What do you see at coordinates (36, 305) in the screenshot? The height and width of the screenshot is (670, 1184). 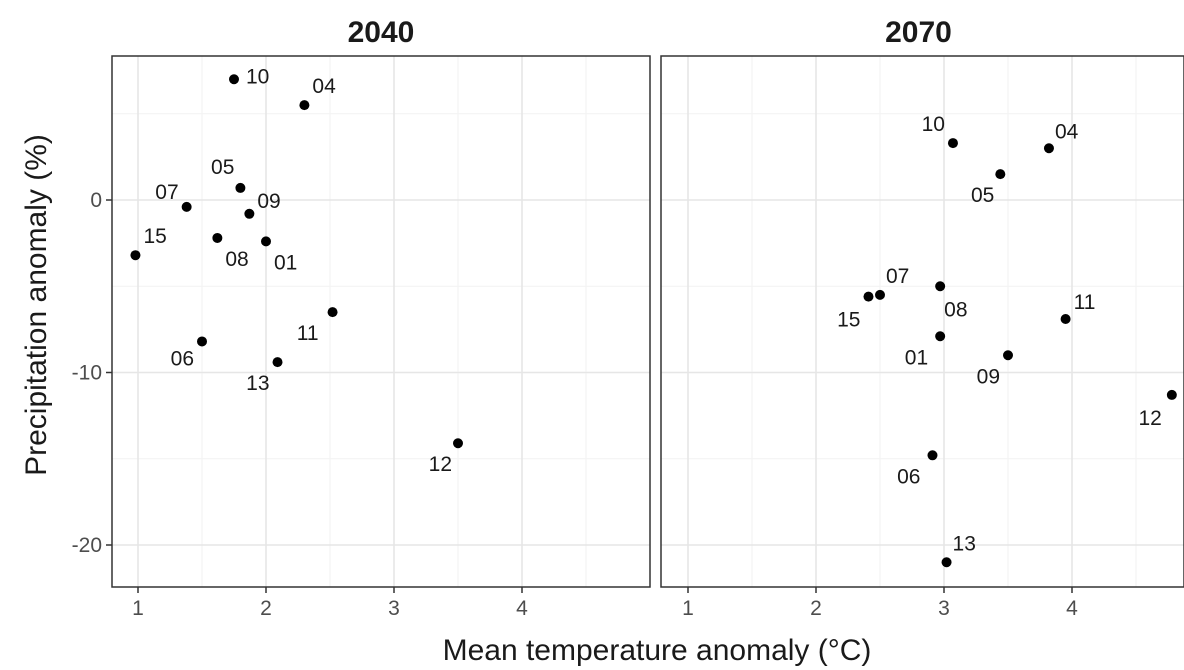 I see `y-axis-title: Precipitation anomaly (%)` at bounding box center [36, 305].